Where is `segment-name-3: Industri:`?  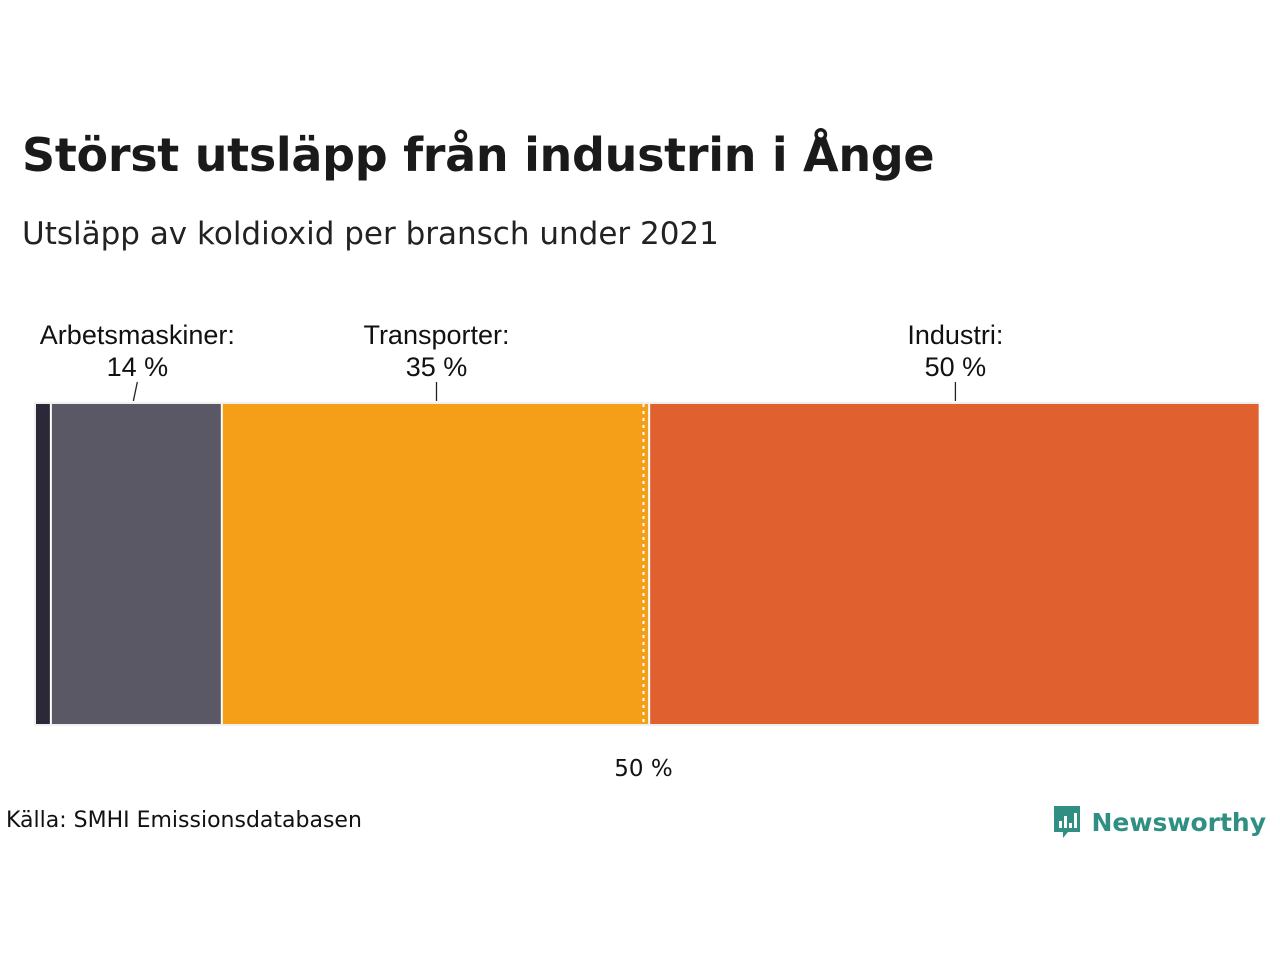
segment-name-3: Industri: is located at coordinates (955, 335).